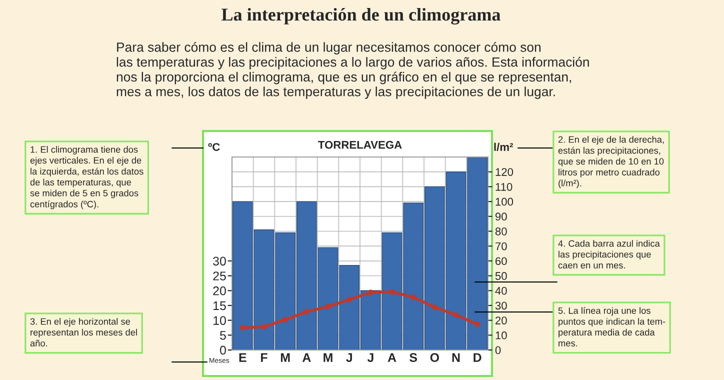 Image resolution: width=724 pixels, height=380 pixels. What do you see at coordinates (505, 172) in the screenshot?
I see `y2-tick-label: 120` at bounding box center [505, 172].